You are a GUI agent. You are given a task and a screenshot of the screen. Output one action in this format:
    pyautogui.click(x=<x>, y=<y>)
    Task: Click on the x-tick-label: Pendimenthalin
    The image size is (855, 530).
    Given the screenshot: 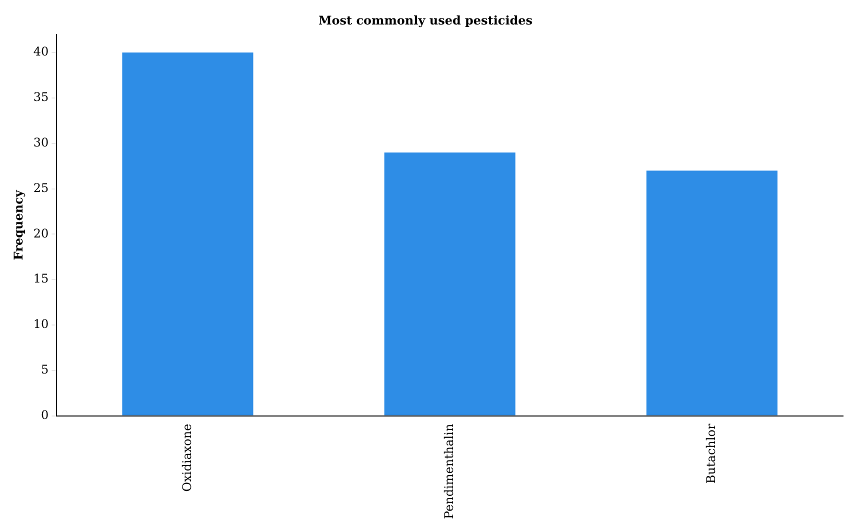 What is the action you would take?
    pyautogui.click(x=449, y=471)
    